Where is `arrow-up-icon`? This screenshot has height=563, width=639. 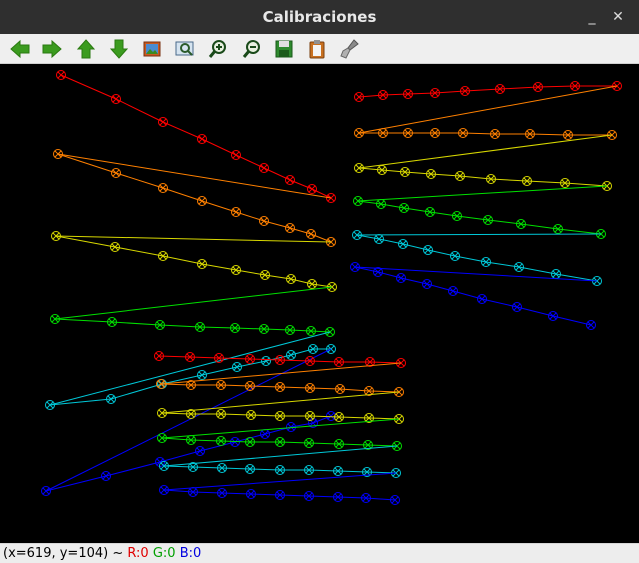
arrow-up-icon is located at coordinates (86, 49).